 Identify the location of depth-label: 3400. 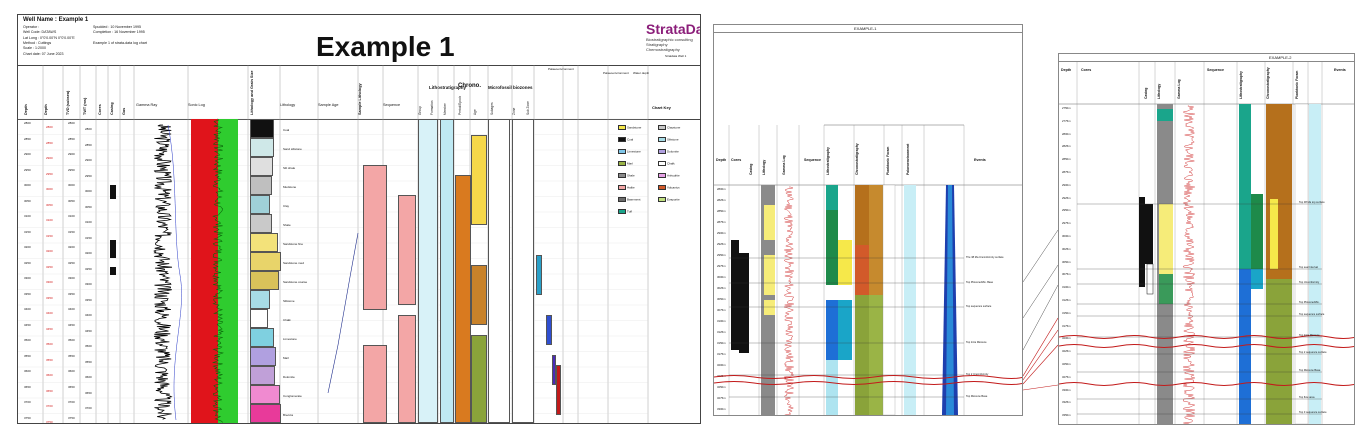
(27, 309).